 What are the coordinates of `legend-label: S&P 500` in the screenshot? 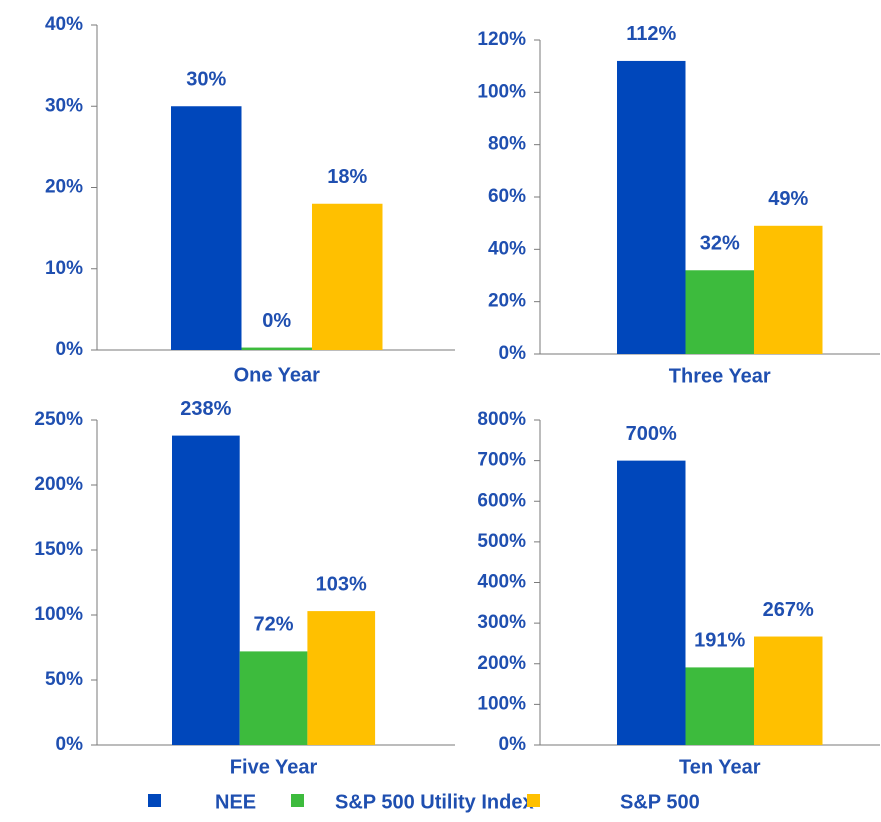 It's located at (660, 802).